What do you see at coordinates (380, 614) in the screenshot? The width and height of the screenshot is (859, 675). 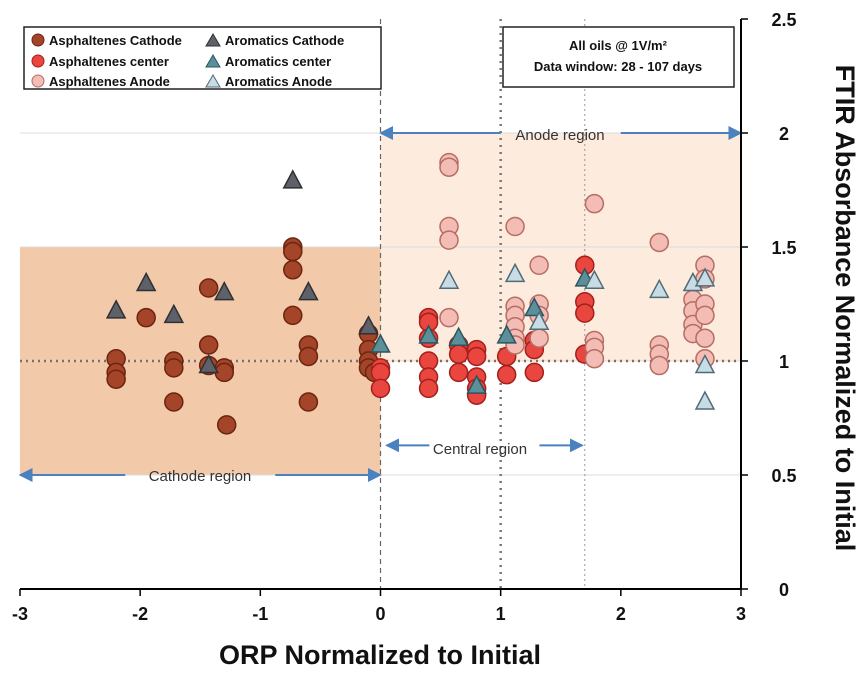 I see `x-tick-label-0: 0` at bounding box center [380, 614].